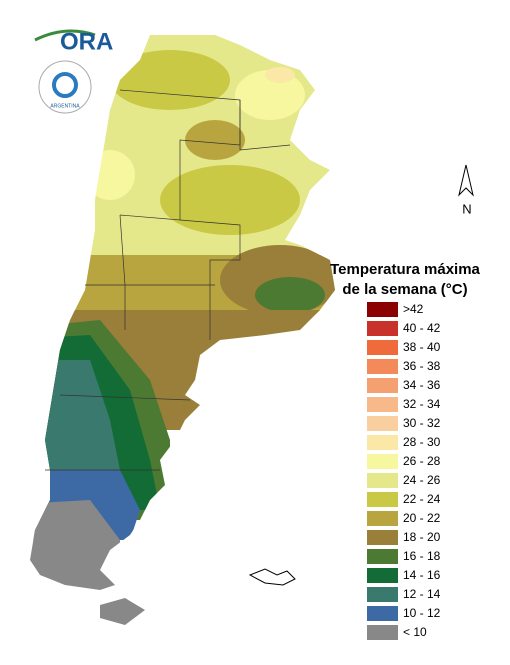  I want to click on legend-label: 38 - 40, so click(422, 347).